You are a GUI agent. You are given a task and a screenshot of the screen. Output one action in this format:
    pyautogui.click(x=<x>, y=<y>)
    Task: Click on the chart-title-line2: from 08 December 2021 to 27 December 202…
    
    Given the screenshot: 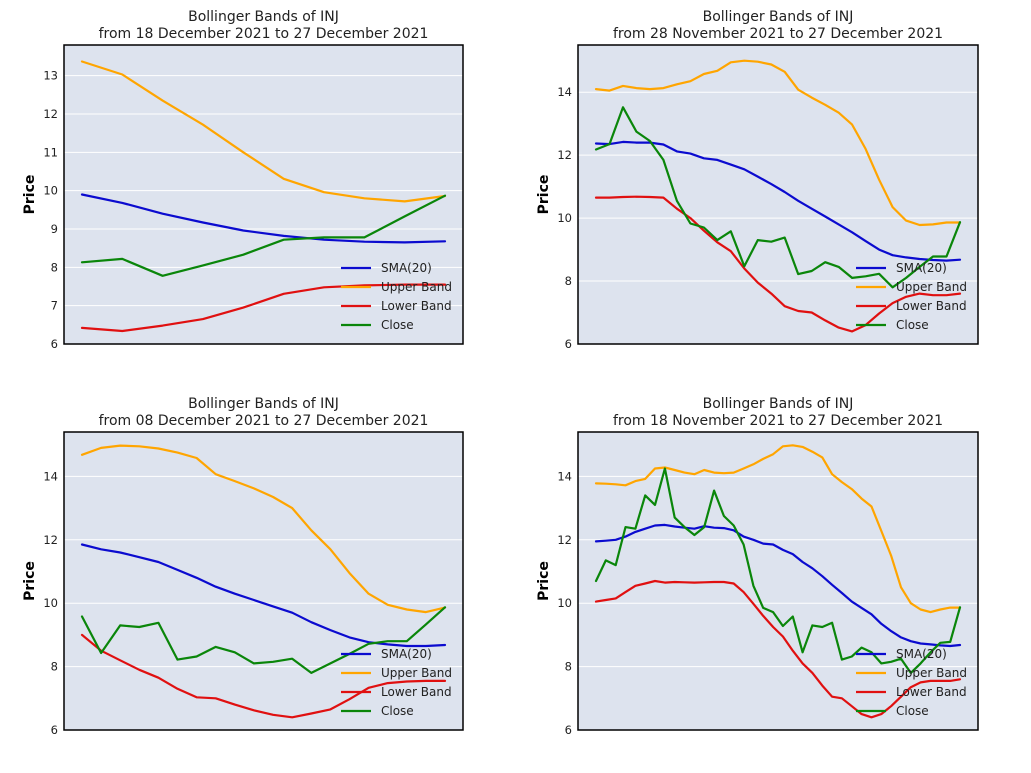 What is the action you would take?
    pyautogui.click(x=264, y=421)
    